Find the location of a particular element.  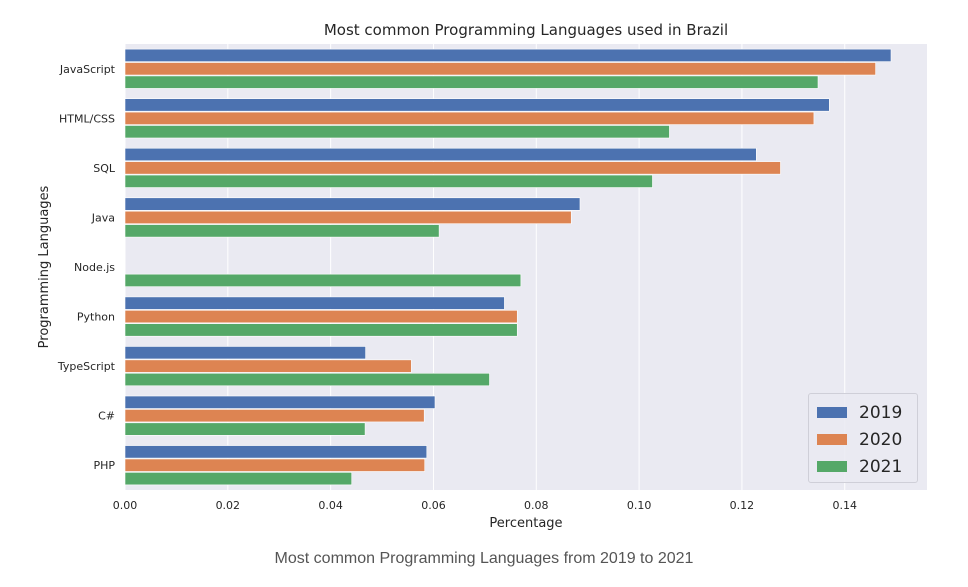

legend-swatch-2019 is located at coordinates (832, 412).